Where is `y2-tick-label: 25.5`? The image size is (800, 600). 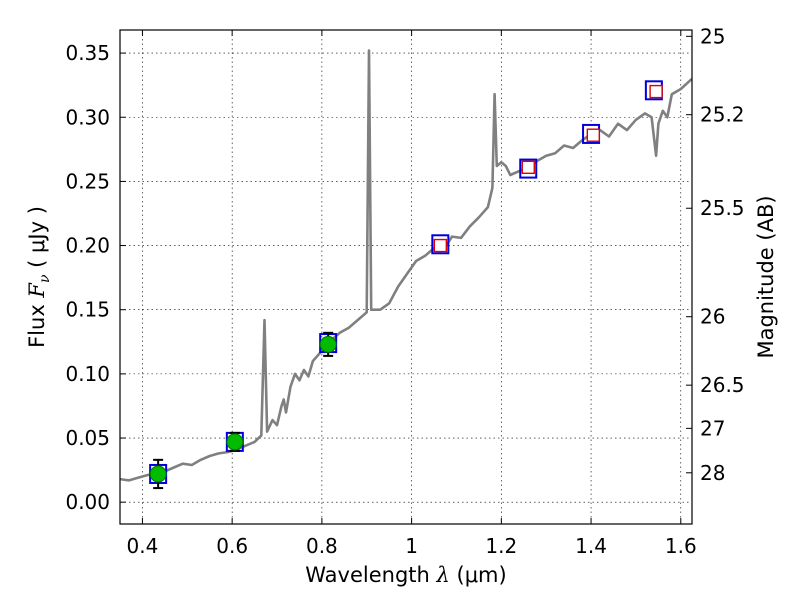 y2-tick-label: 25.5 is located at coordinates (722, 208).